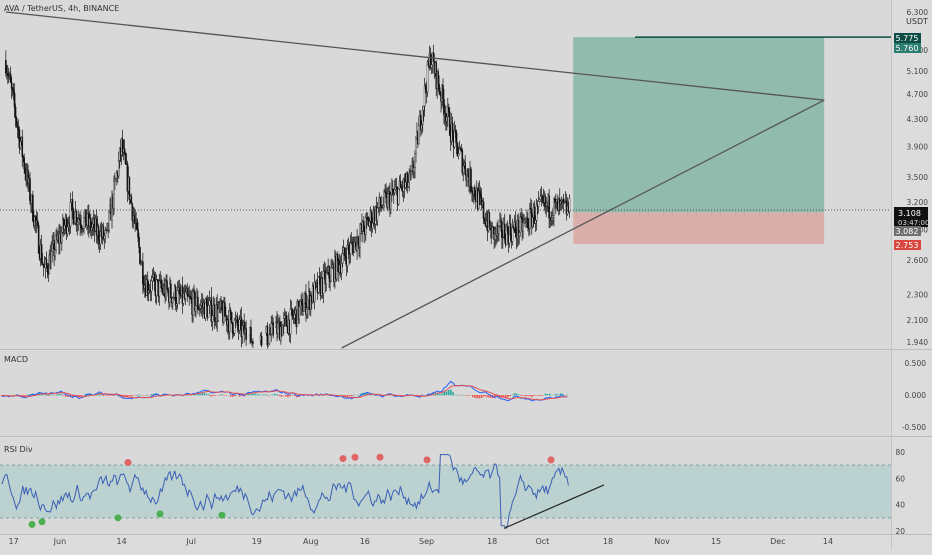 The image size is (932, 555). I want to click on target-label-2: 5.760, so click(907, 48).